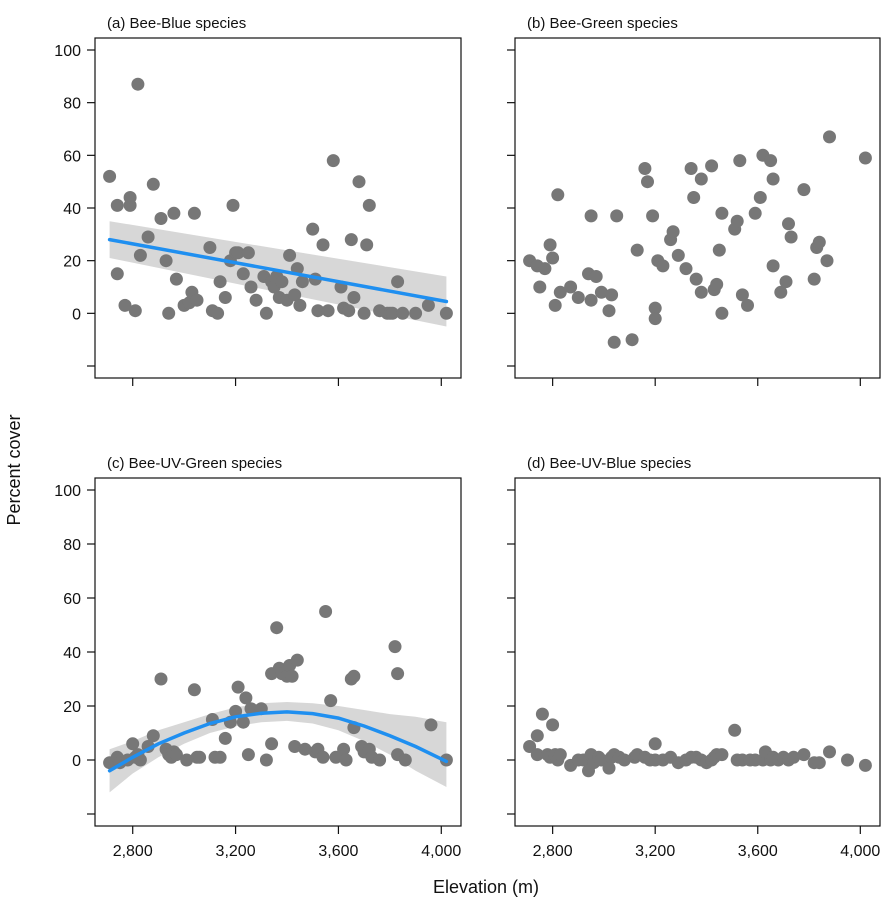 Image resolution: width=892 pixels, height=908 pixels. Describe the element at coordinates (14, 469) in the screenshot. I see `y-axis-label: Percent cover` at that location.